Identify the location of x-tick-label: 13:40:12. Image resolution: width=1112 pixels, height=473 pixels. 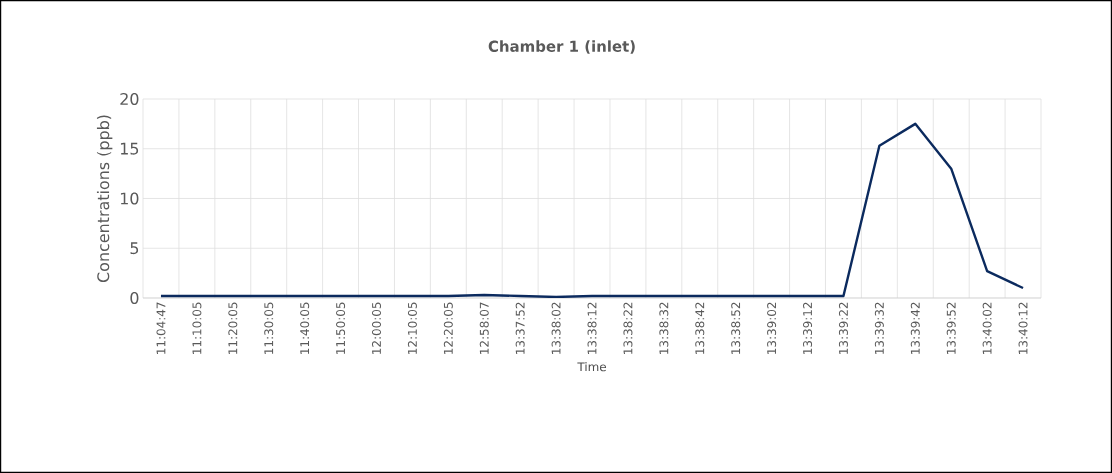
(1023, 328).